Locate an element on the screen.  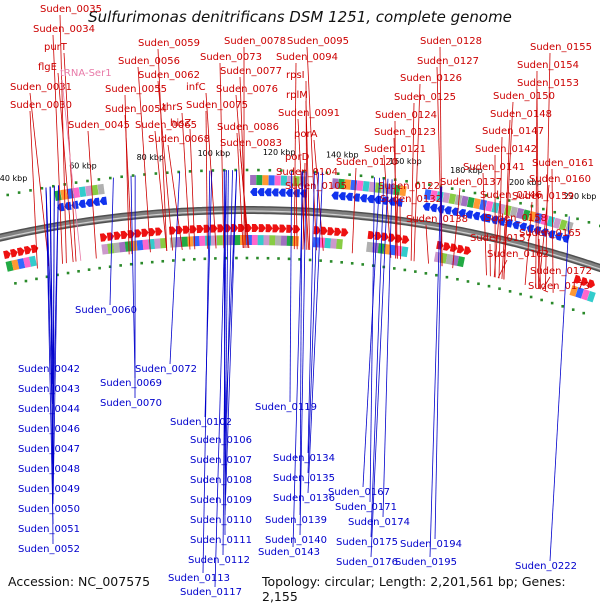
gene-label-forward: Suden_0073 is located at coordinates (231, 57).